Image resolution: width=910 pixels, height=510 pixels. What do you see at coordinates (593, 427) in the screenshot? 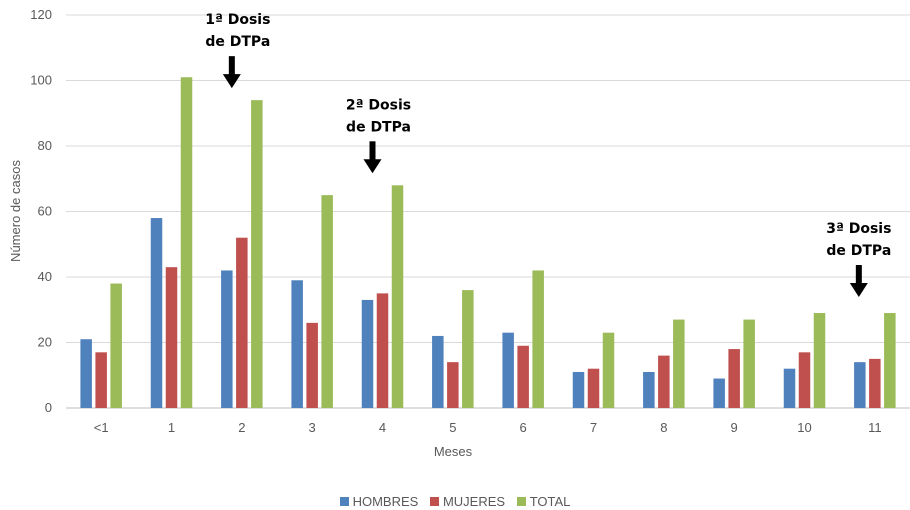
I see `x-tick-label: 7` at bounding box center [593, 427].